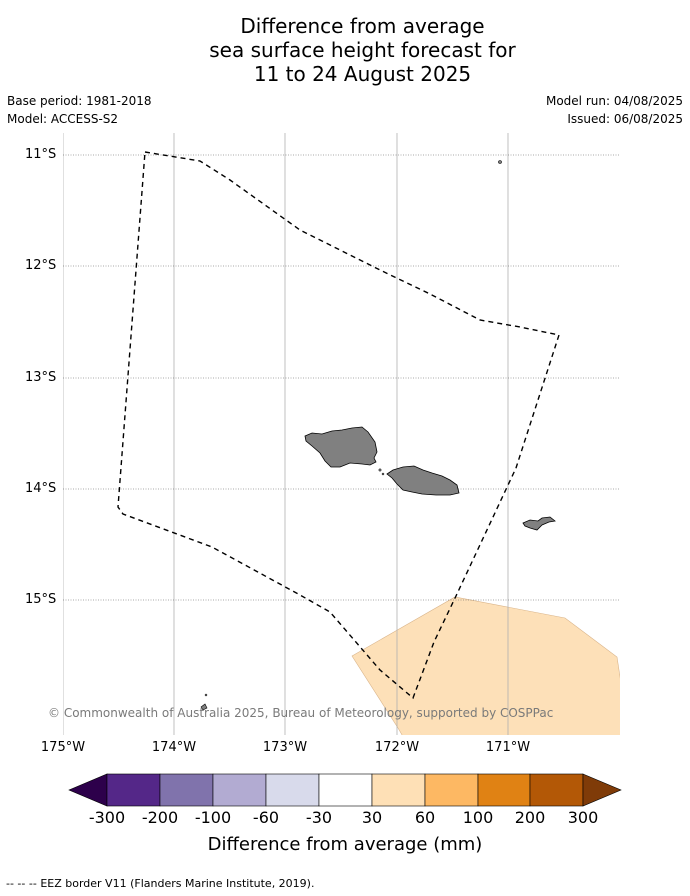 Image resolution: width=690 pixels, height=896 pixels. I want to click on colorbar-tick: 60, so click(425, 817).